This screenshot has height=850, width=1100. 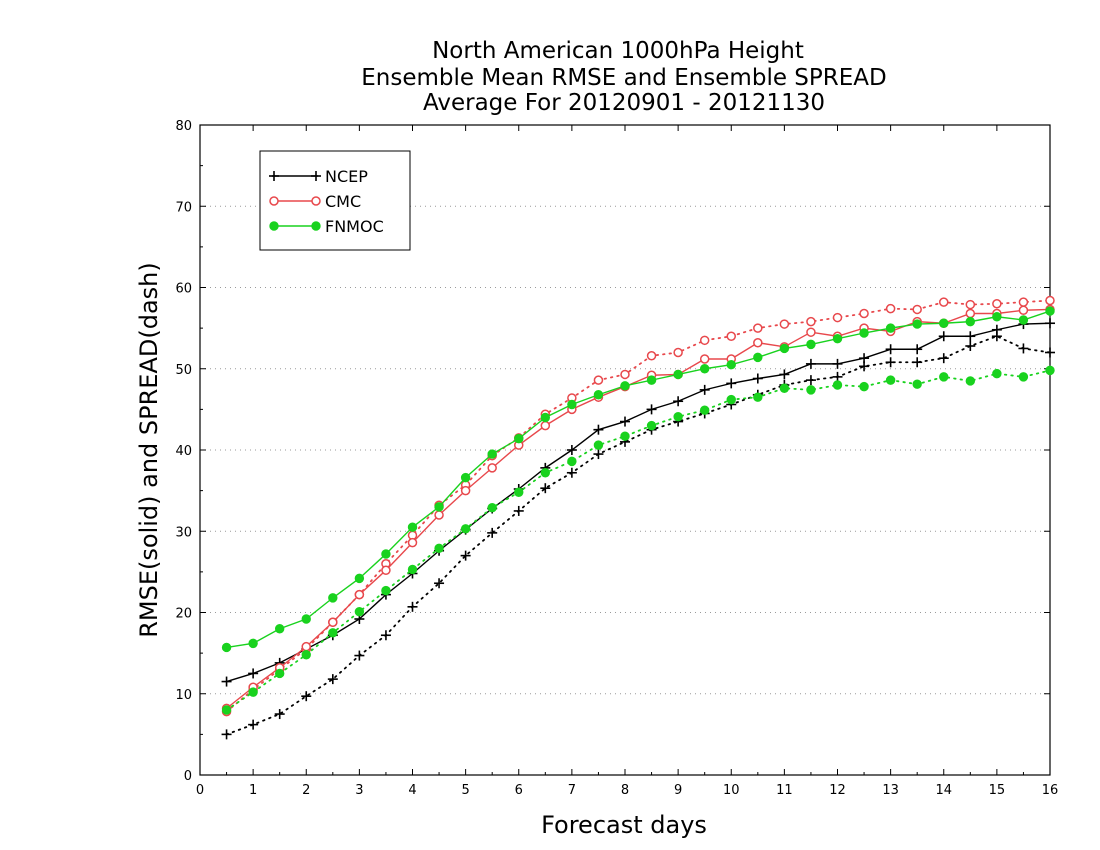 What do you see at coordinates (343, 201) in the screenshot?
I see `legend-label-cmc: CMC` at bounding box center [343, 201].